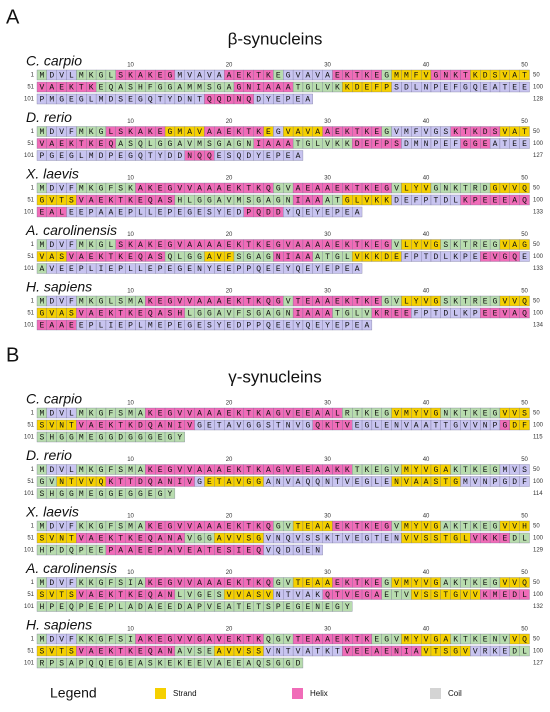  Describe the element at coordinates (111, 437) in the screenshot. I see `sequence: SHGGMEGGDGGGEGY` at that location.